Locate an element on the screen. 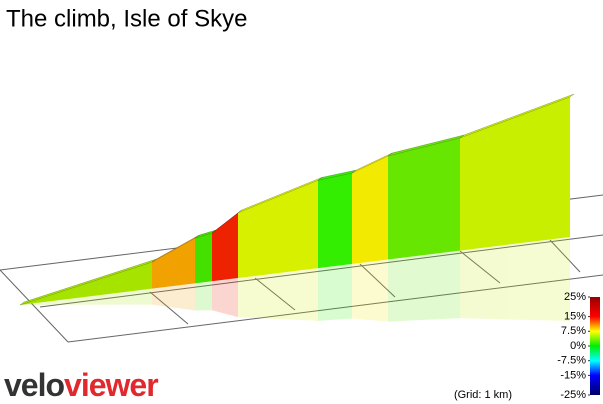 This screenshot has width=603, height=404. logo-part: velo is located at coordinates (34, 385).